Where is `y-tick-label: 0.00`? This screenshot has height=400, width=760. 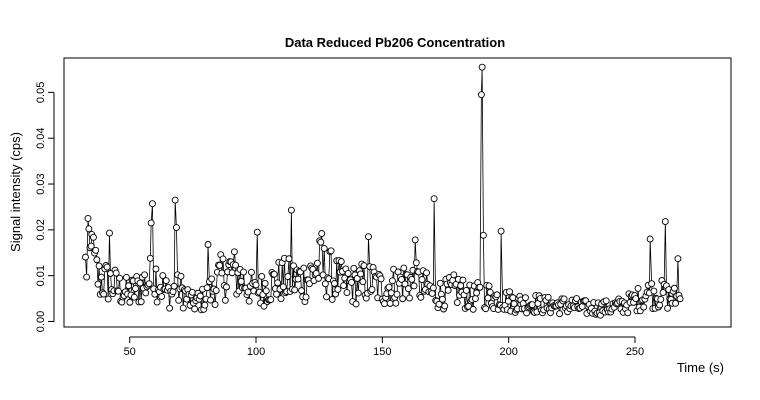 y-tick-label: 0.00 is located at coordinates (41, 321).